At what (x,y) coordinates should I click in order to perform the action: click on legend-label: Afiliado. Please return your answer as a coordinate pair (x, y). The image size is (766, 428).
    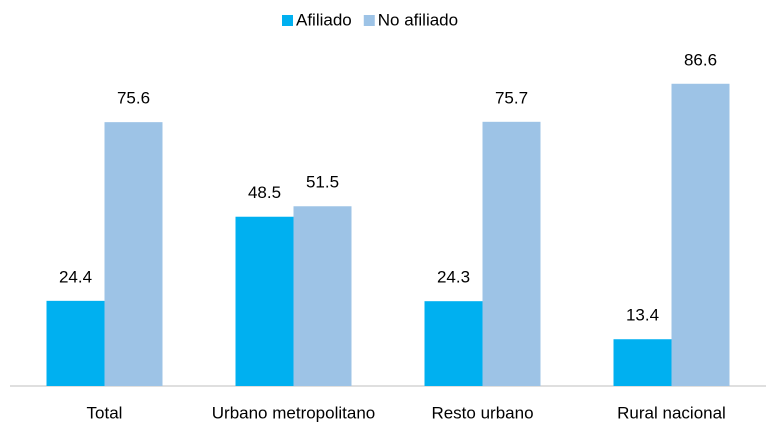
    Looking at the image, I should click on (324, 19).